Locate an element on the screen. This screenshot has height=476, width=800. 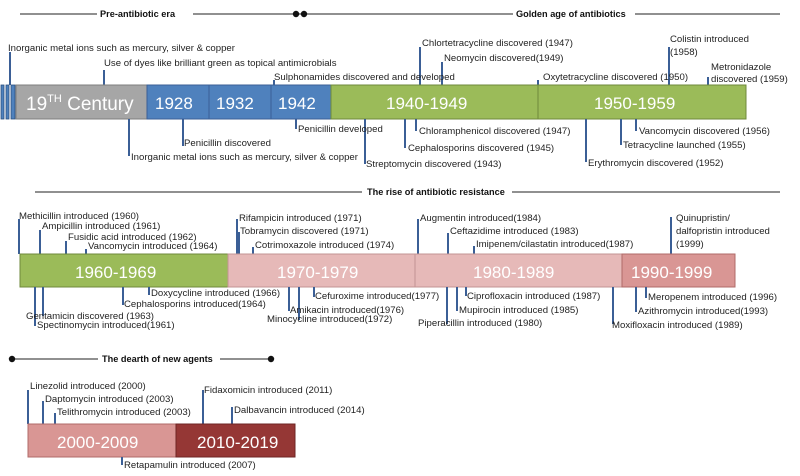
label-tobramycin: Tobramycin discovered (1971) is located at coordinates (304, 231).